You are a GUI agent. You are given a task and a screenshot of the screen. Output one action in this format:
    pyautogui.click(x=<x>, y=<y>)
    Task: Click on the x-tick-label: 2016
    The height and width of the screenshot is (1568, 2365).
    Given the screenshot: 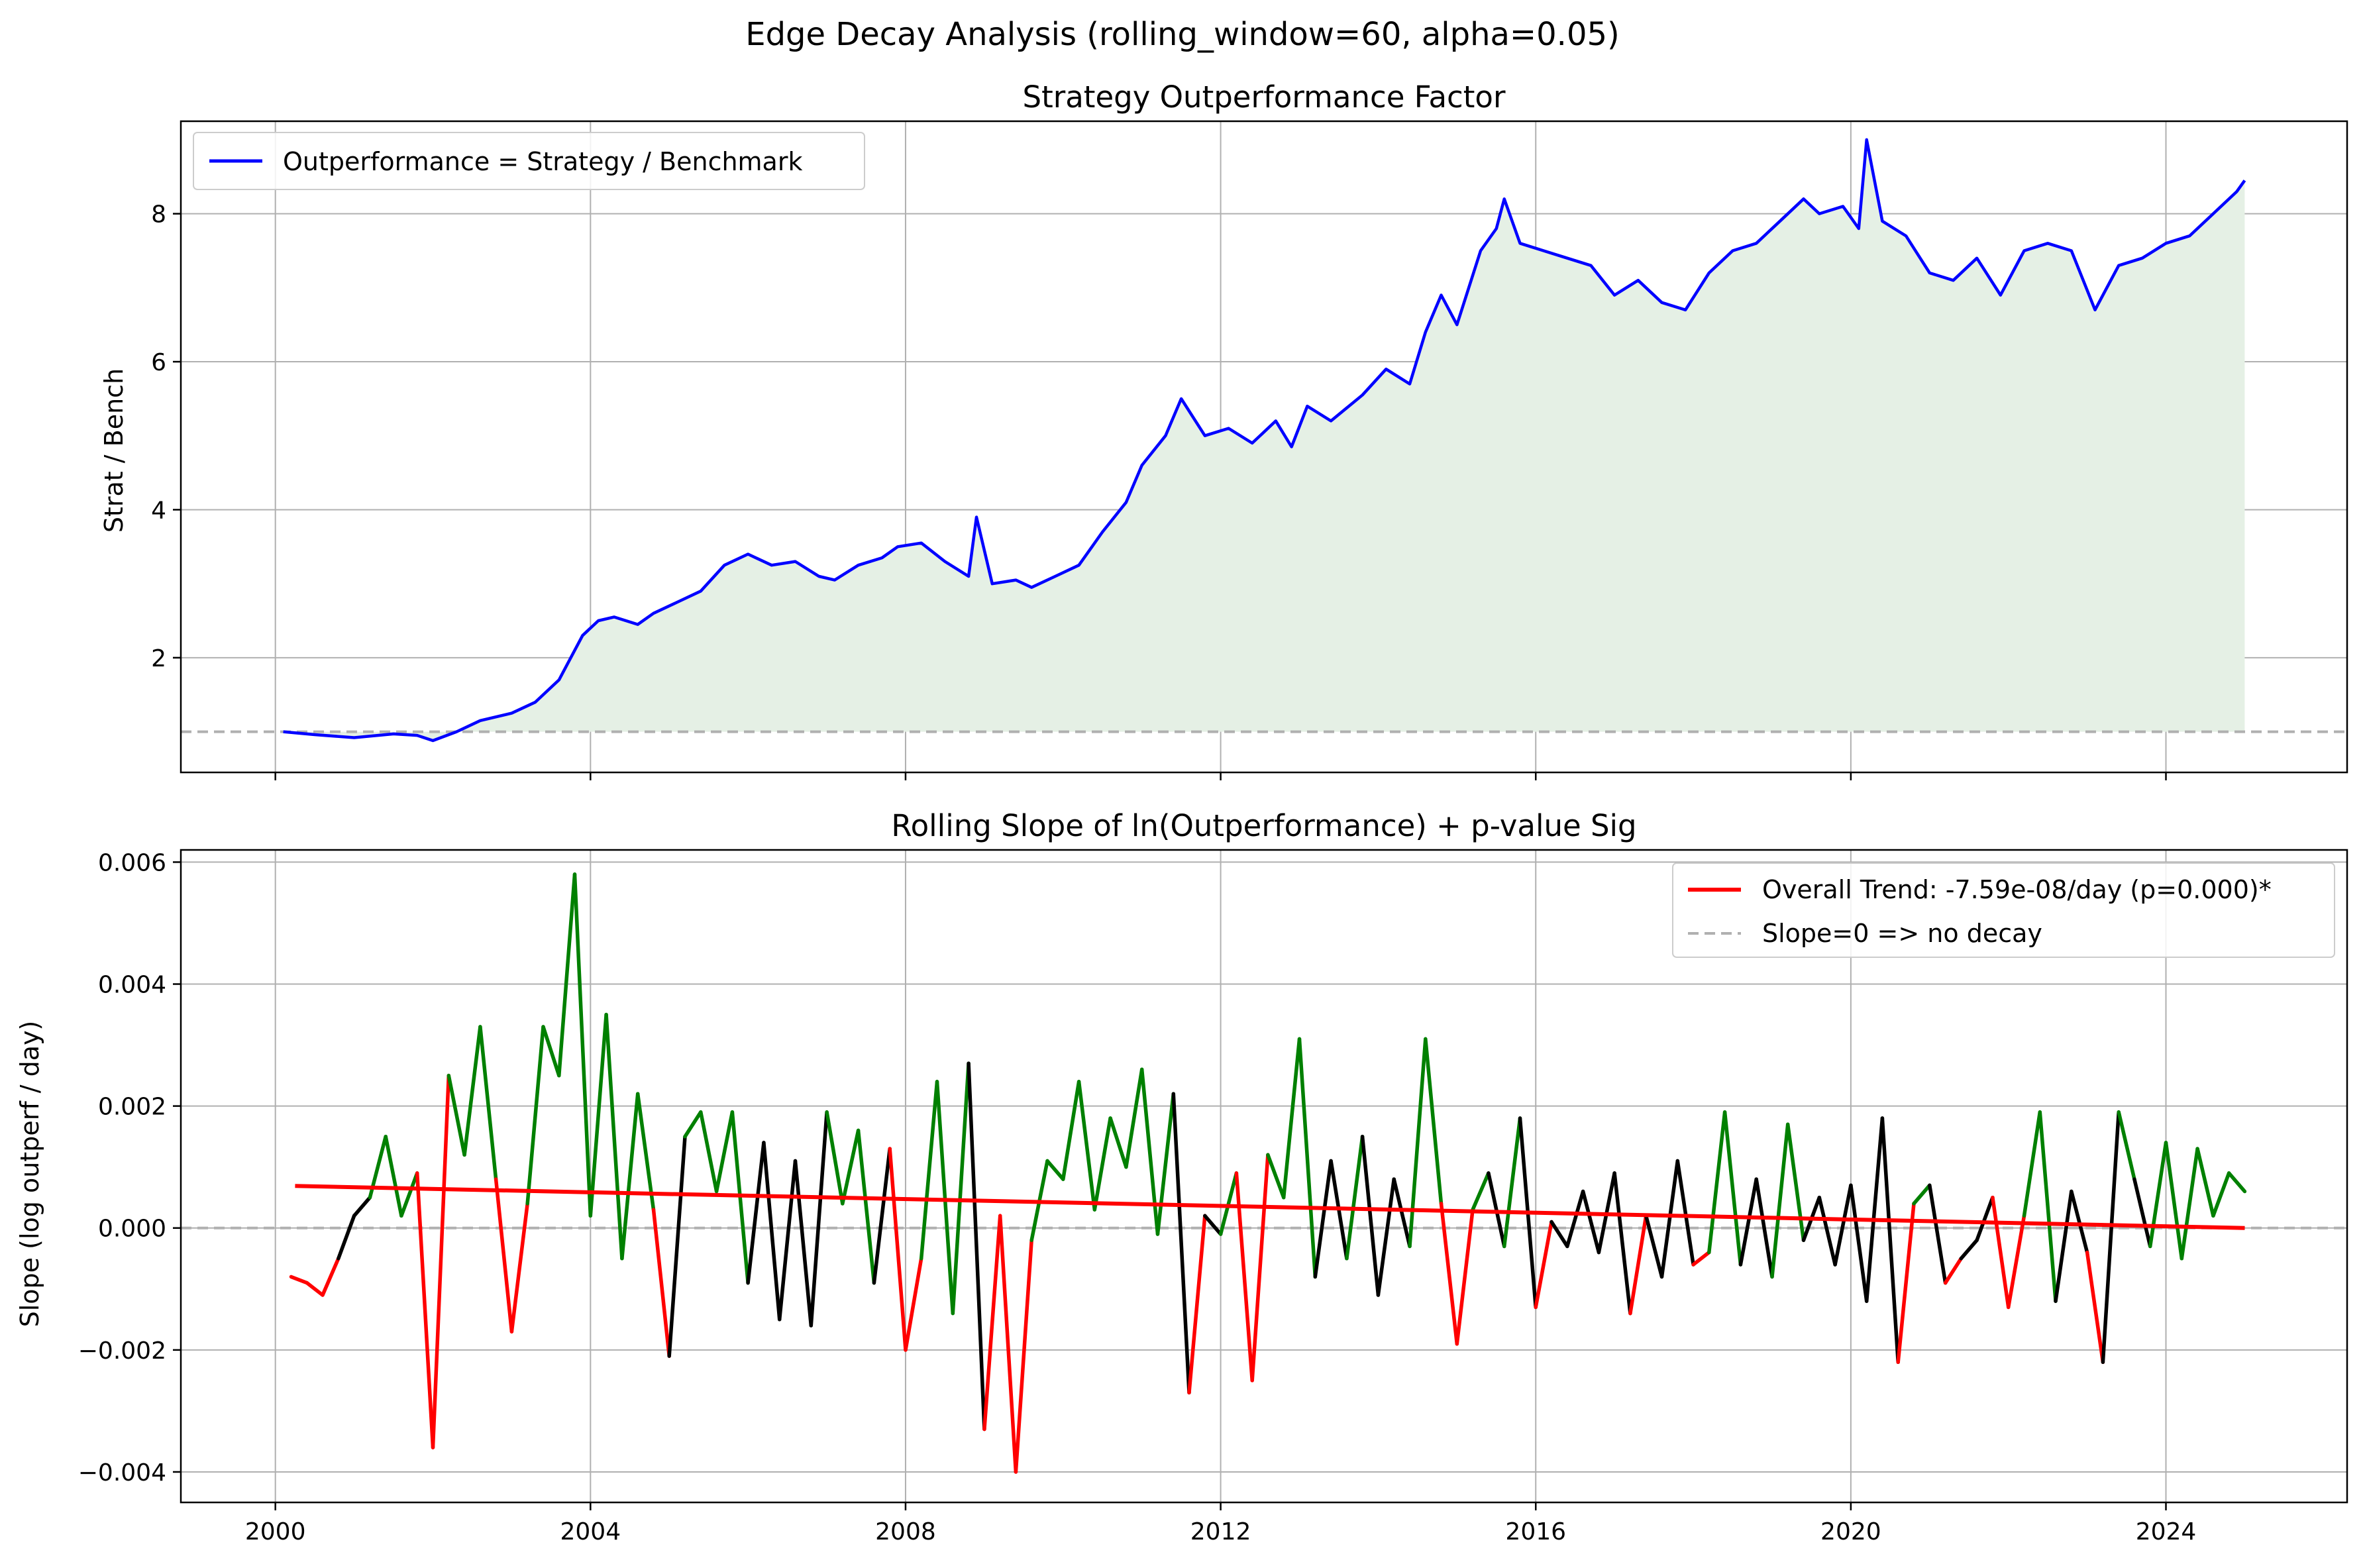 What is the action you would take?
    pyautogui.click(x=1535, y=1531)
    